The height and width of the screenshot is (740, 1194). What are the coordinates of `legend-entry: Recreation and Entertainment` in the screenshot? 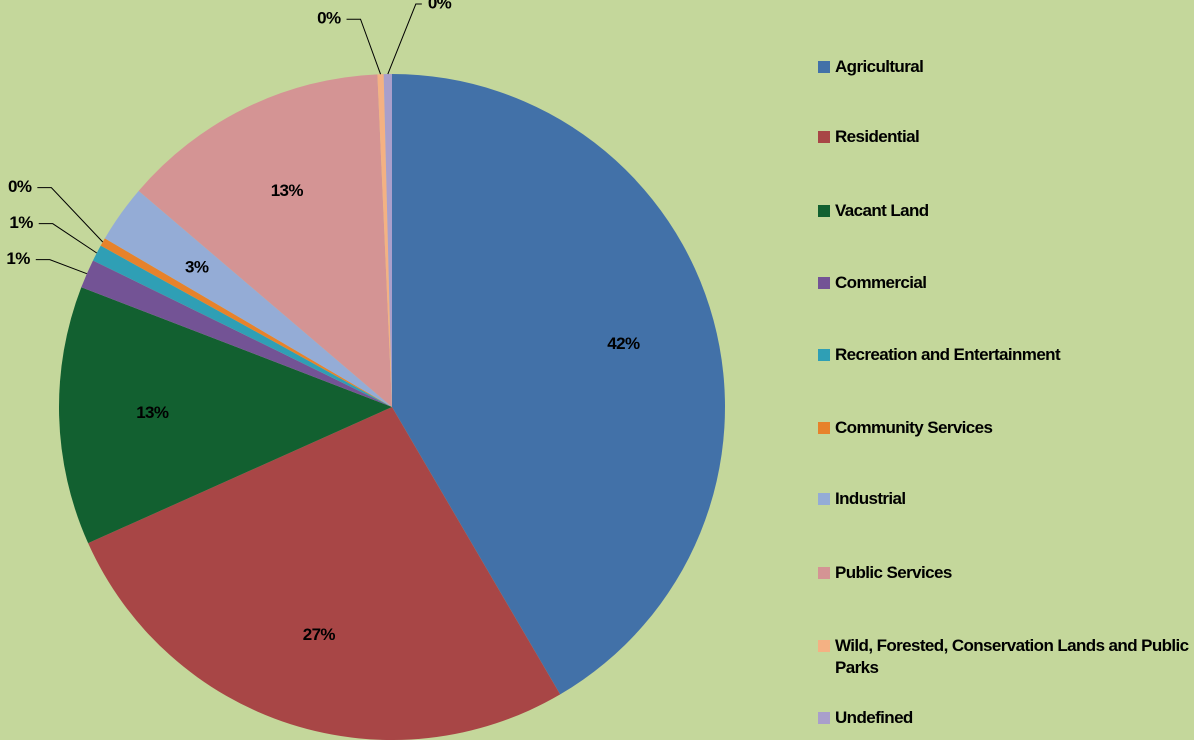 It's located at (1006, 355).